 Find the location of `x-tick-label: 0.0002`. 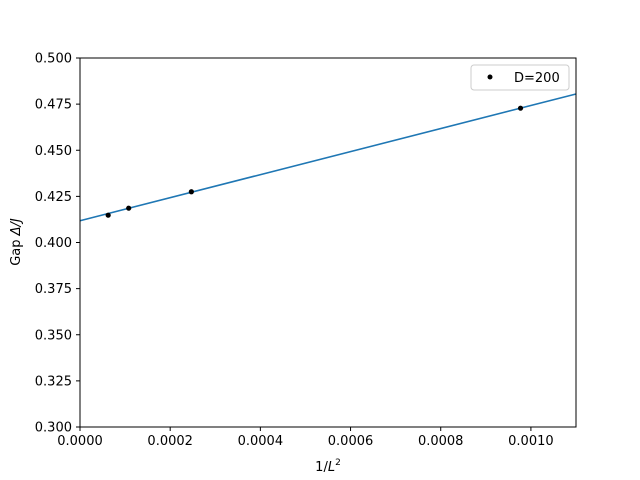

x-tick-label: 0.0002 is located at coordinates (170, 441).